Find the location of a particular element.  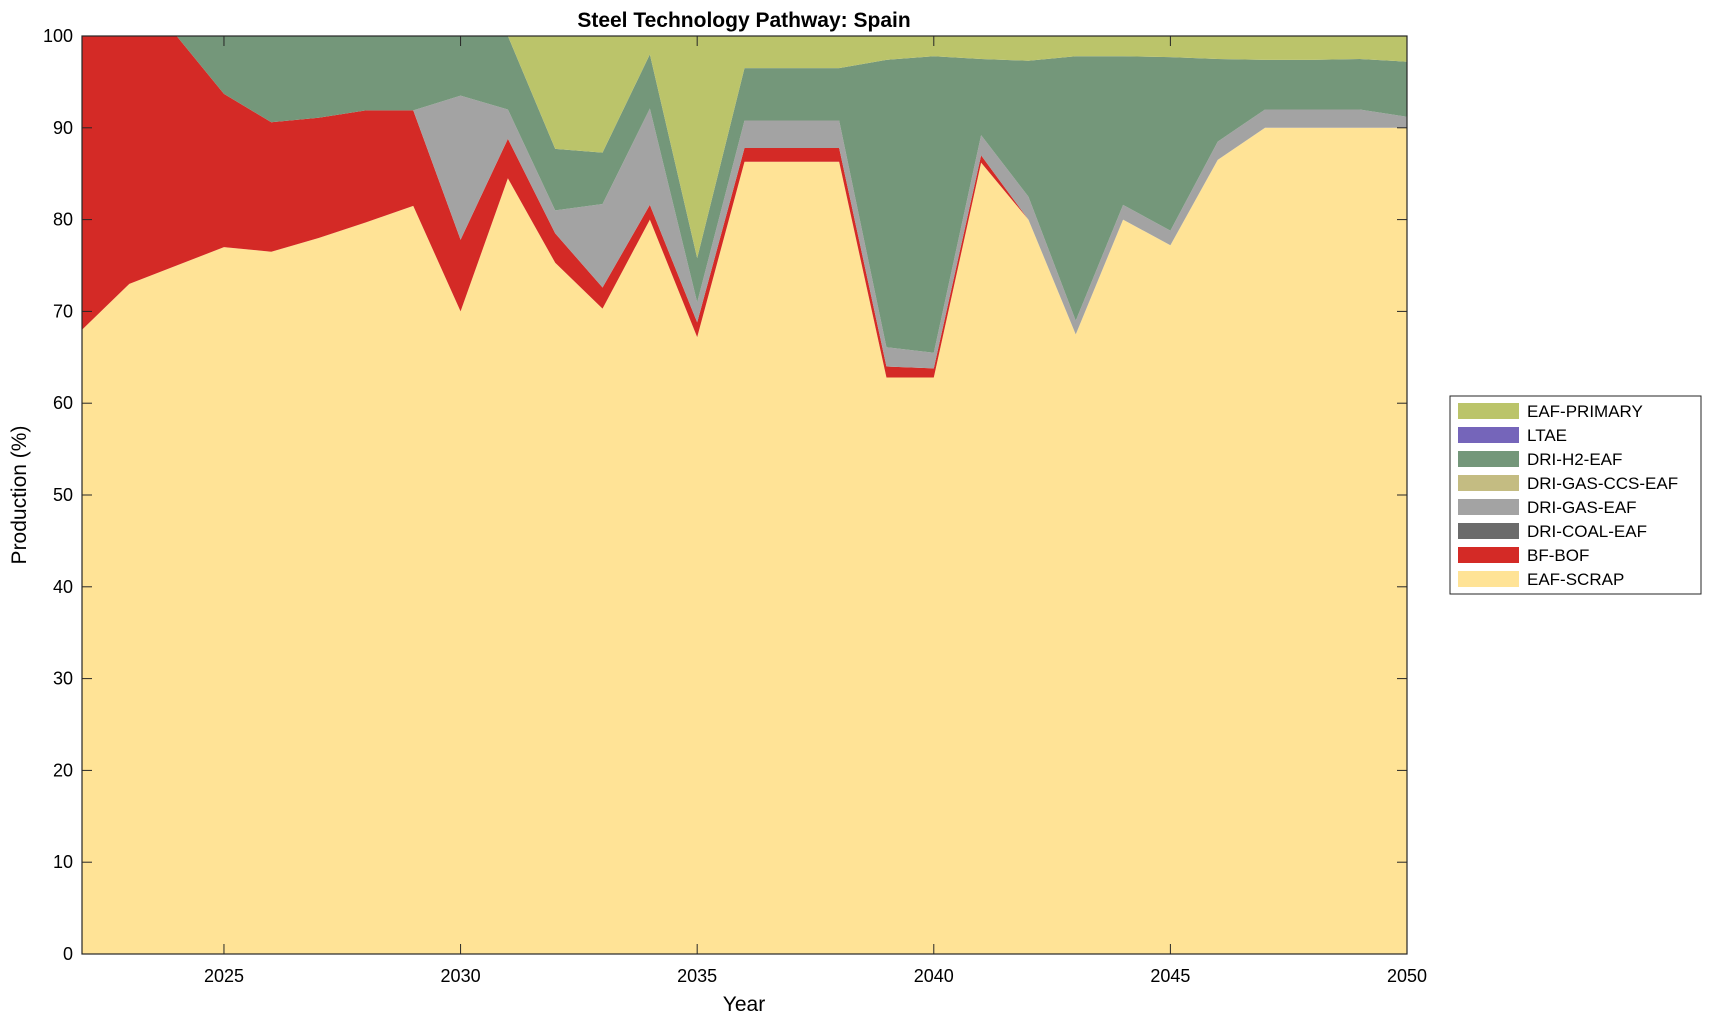

y-tick-label: 70 is located at coordinates (63, 311).